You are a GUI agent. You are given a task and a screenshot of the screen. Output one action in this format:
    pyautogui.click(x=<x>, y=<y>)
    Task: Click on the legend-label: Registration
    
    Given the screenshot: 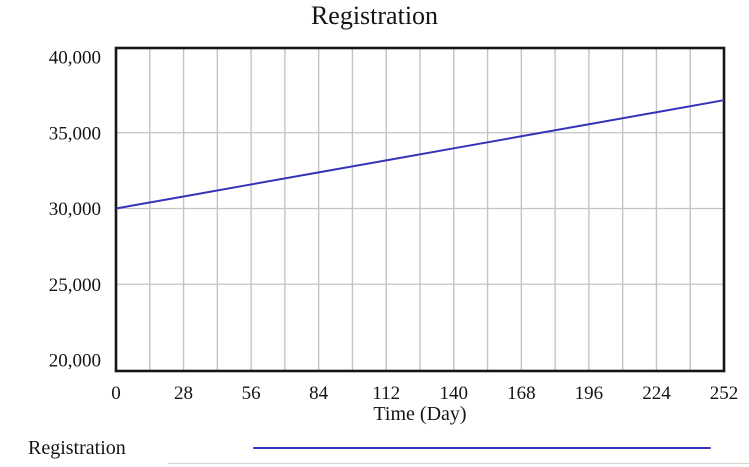 What is the action you would take?
    pyautogui.click(x=77, y=448)
    